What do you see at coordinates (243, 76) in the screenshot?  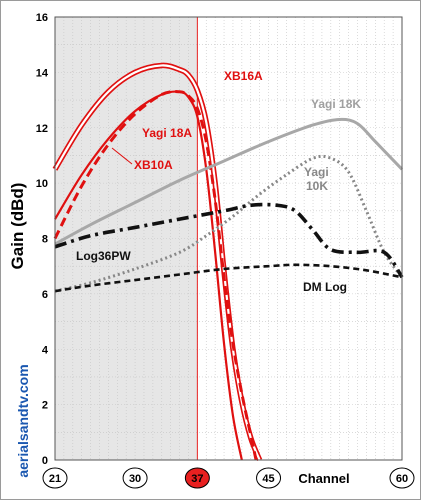 I see `label-xb16a: XB16A` at bounding box center [243, 76].